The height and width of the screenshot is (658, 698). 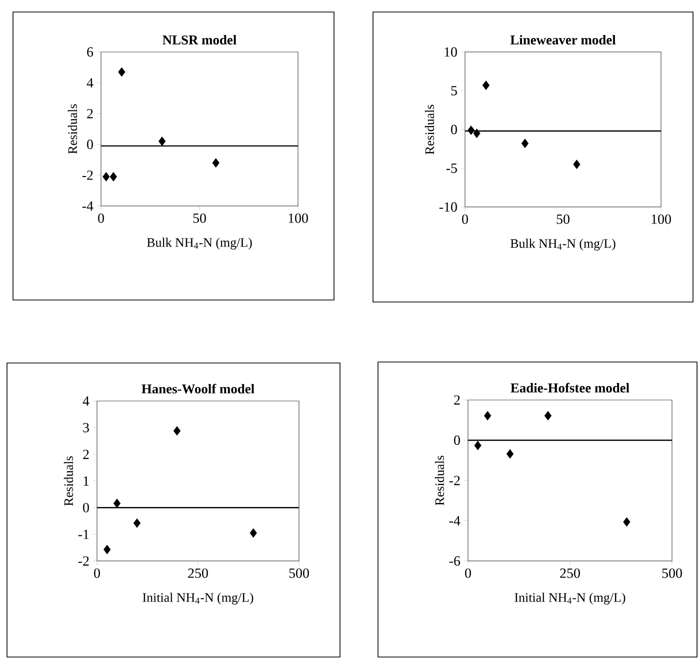 I want to click on y-tick-label: 6, so click(x=90, y=52).